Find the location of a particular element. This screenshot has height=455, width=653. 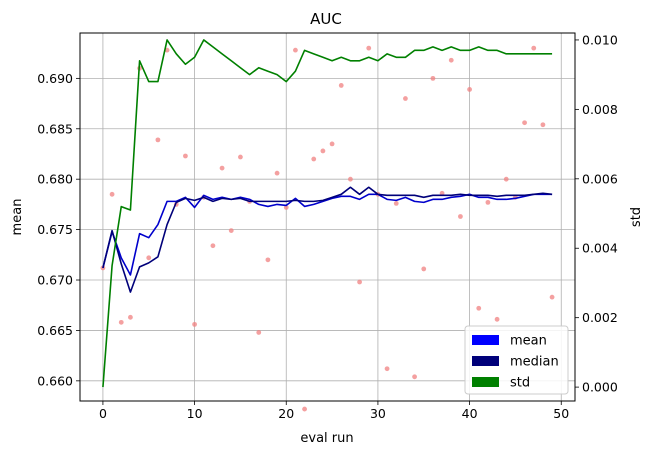

y2-tick-label: 0.008 is located at coordinates (600, 109).